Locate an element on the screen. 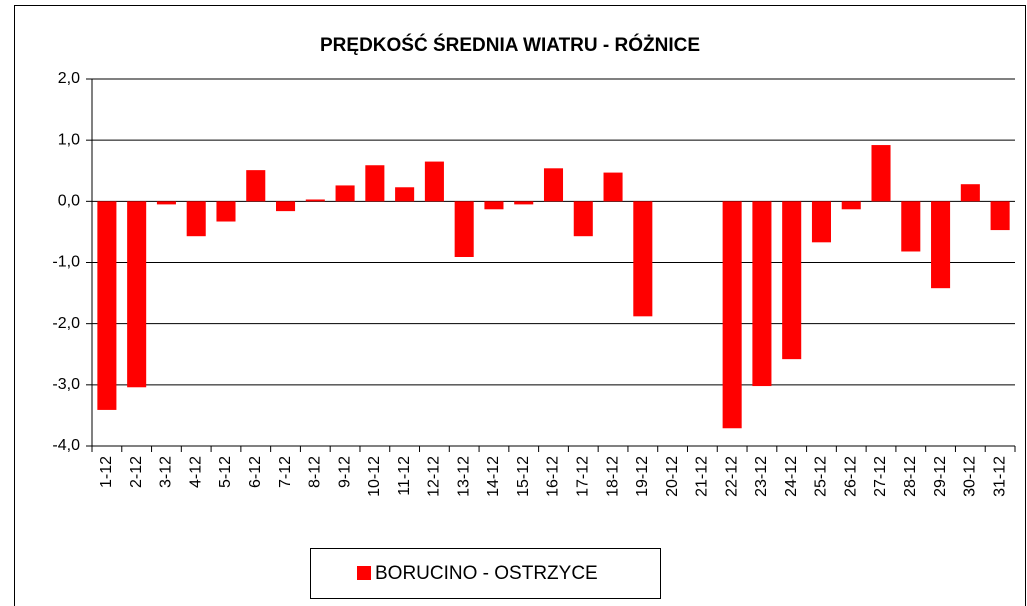 This screenshot has height=606, width=1027. y-tick-label: 1,0 is located at coordinates (69, 139).